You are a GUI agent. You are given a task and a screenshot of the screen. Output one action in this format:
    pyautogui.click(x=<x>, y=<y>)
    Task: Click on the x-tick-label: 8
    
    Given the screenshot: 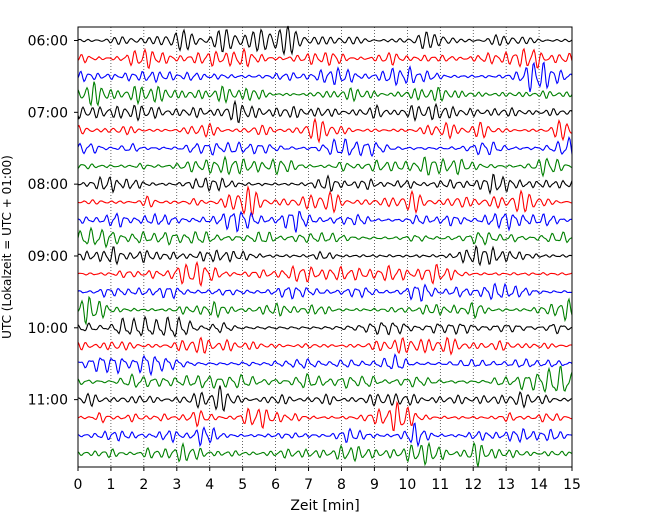 What is the action you would take?
    pyautogui.click(x=341, y=485)
    